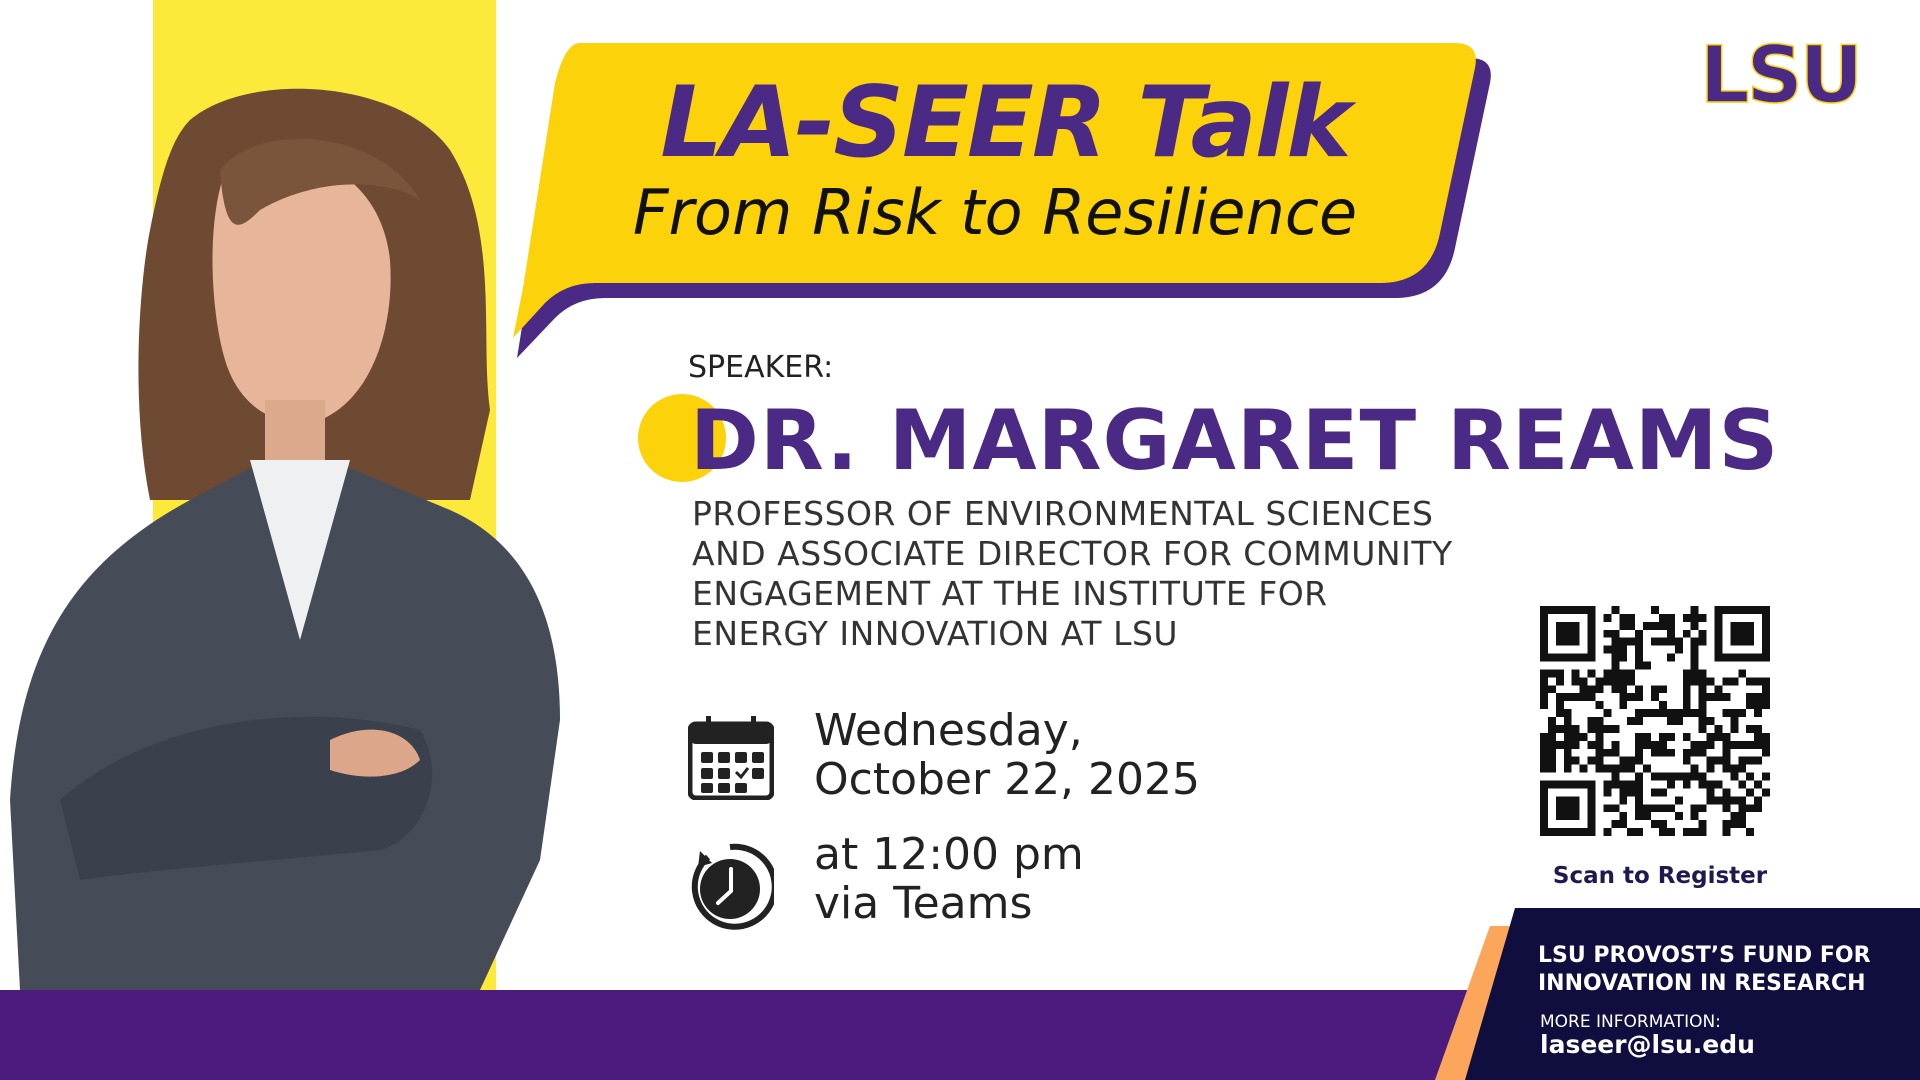 The image size is (1920, 1080). What do you see at coordinates (1063, 513) in the screenshot?
I see `description-line: PROFESSOR OF ENVIRONMENTAL SCIENCES` at bounding box center [1063, 513].